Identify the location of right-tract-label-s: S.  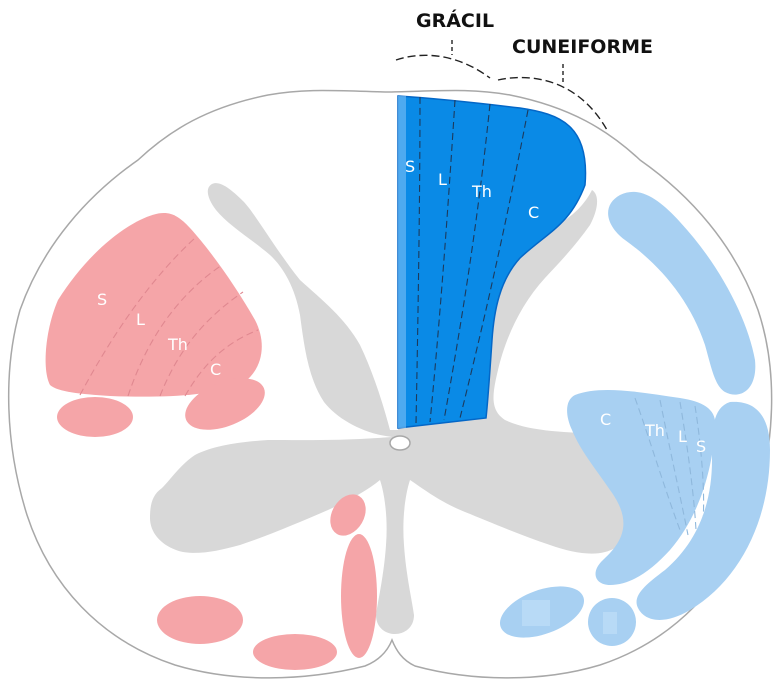
(701, 446).